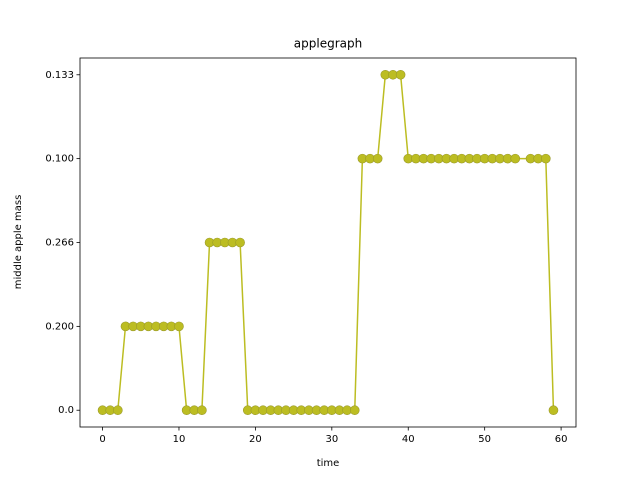 Image resolution: width=640 pixels, height=484 pixels. I want to click on x-tick-label: 50, so click(484, 439).